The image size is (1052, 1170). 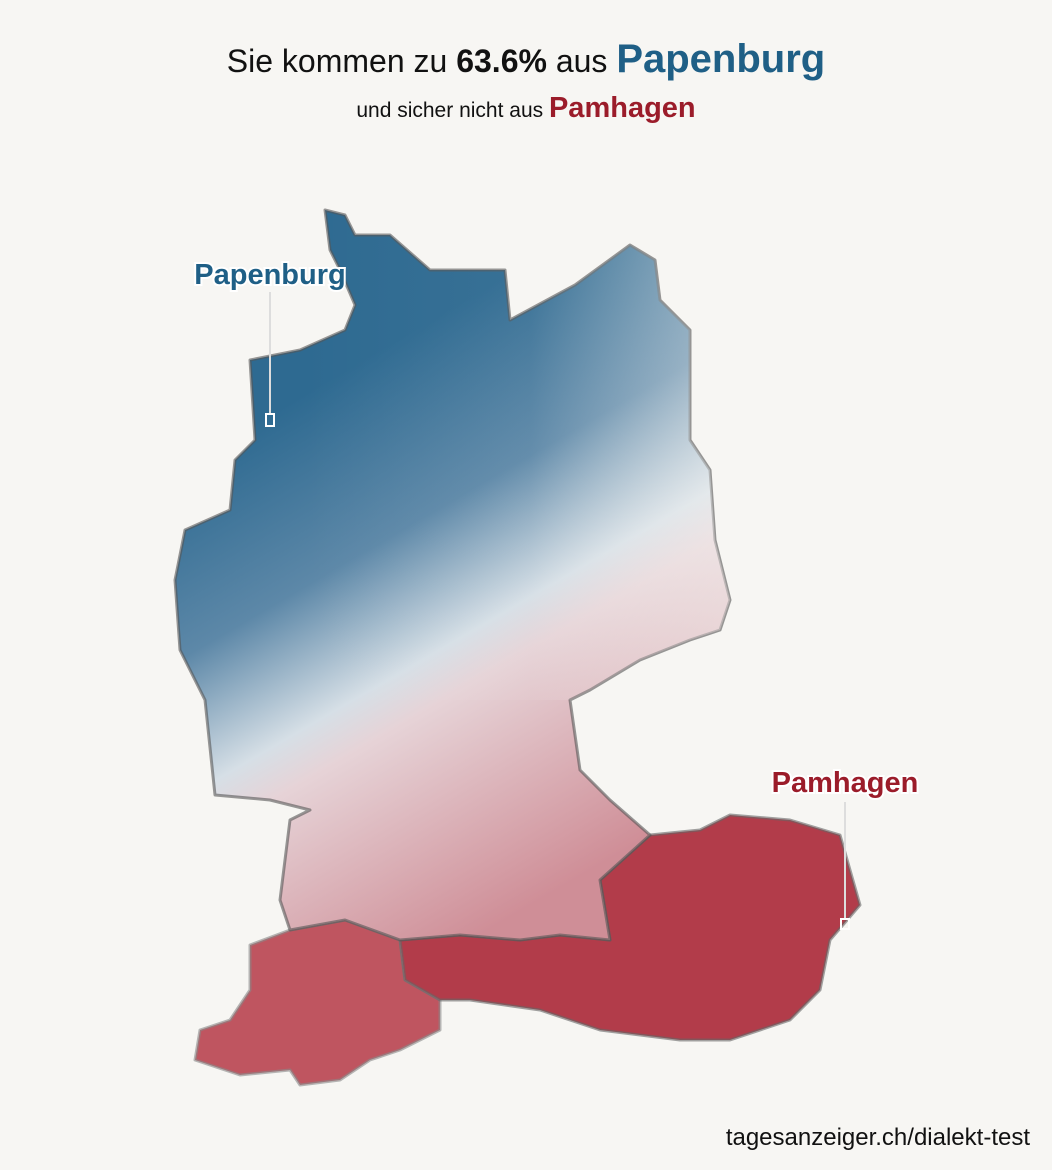 I want to click on source: tagesanzeiger.ch/dialekt-test, so click(x=878, y=1137).